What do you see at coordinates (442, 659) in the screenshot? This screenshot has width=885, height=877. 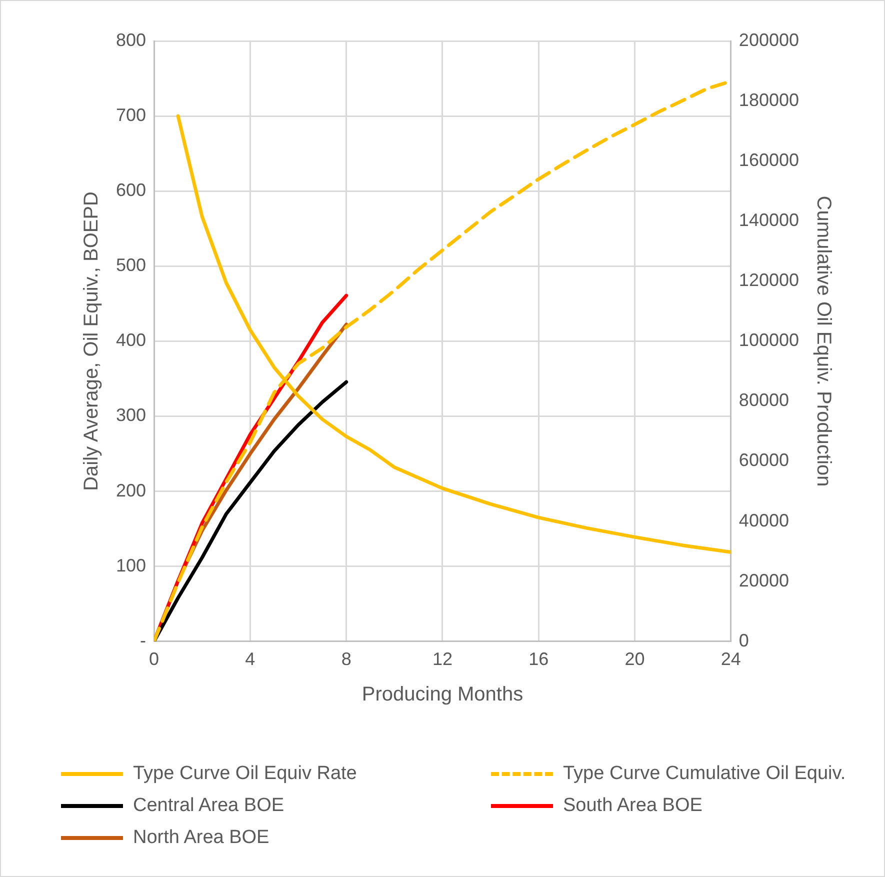 I see `x-tick-label: 12` at bounding box center [442, 659].